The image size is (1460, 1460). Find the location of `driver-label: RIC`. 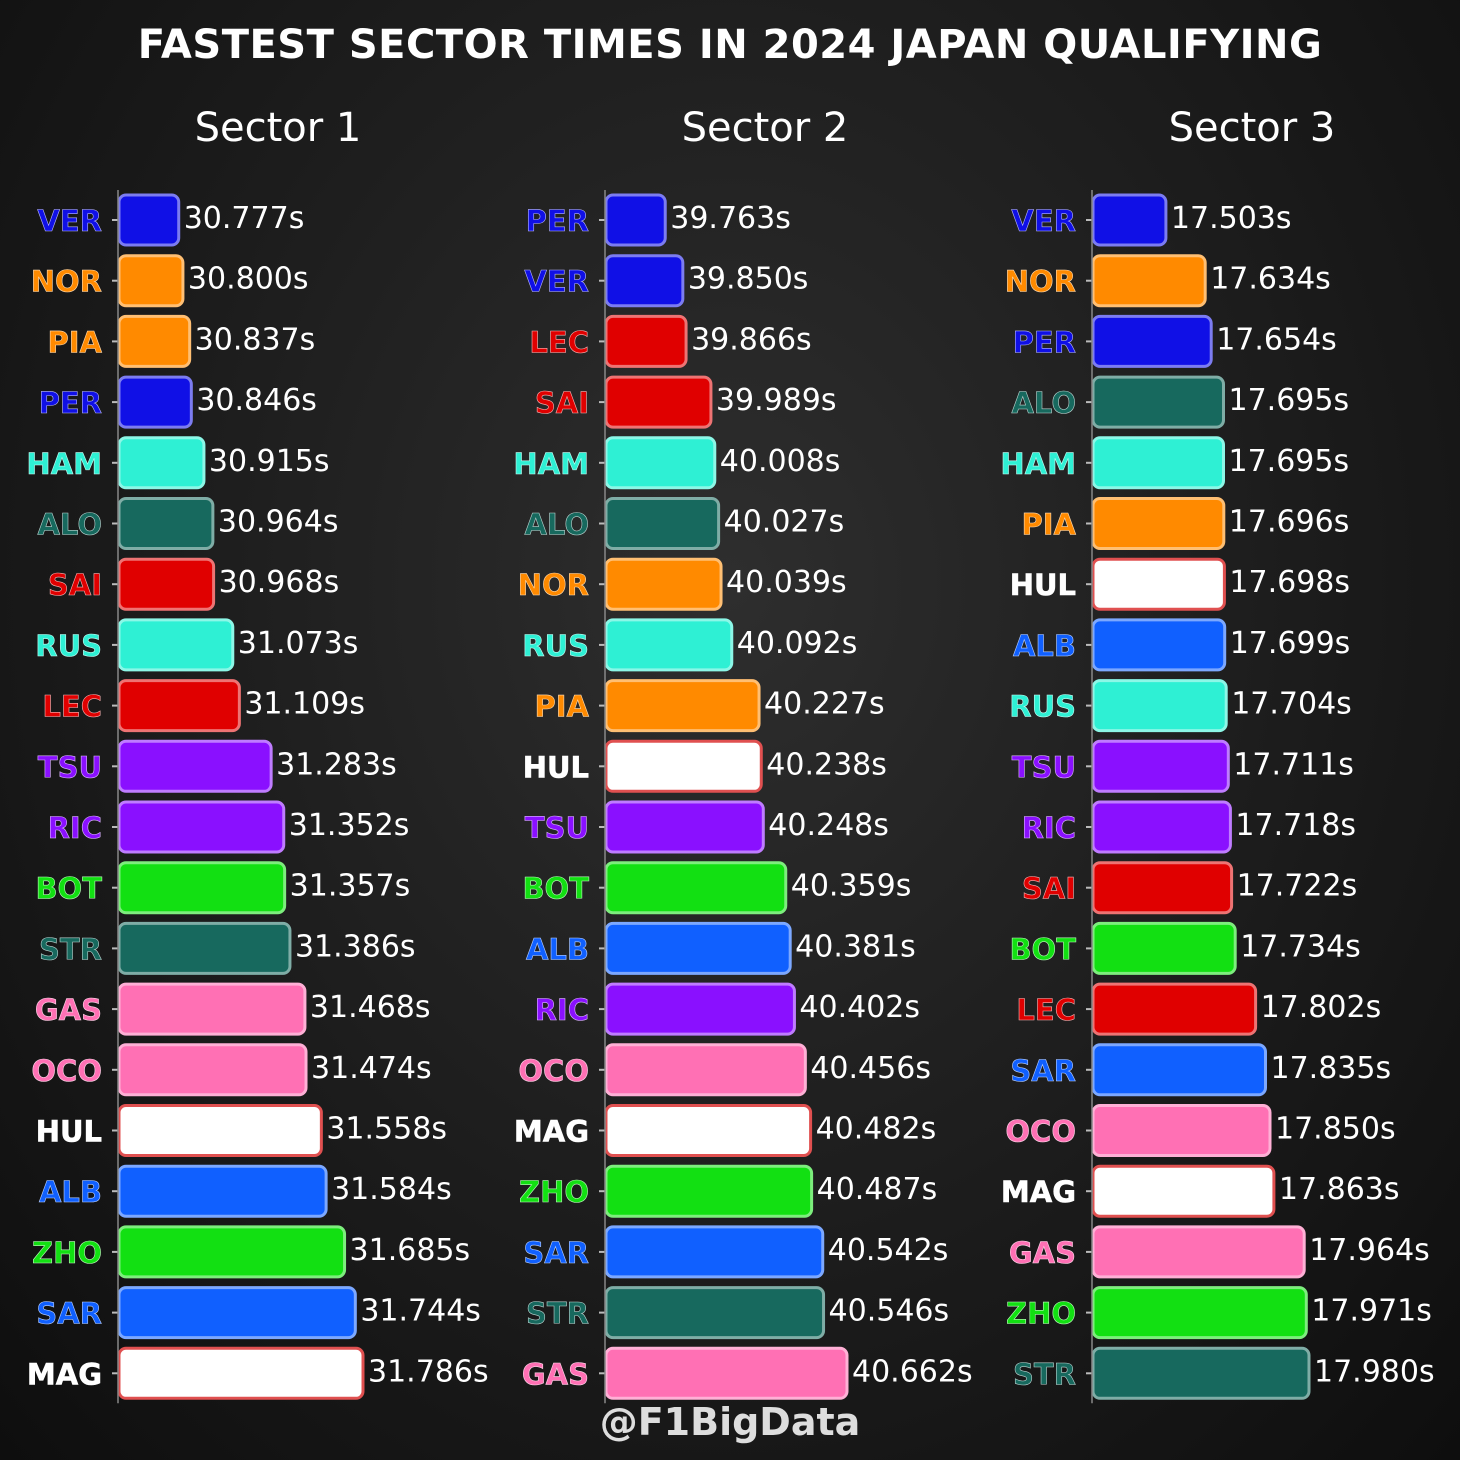

driver-label: RIC is located at coordinates (75, 828).